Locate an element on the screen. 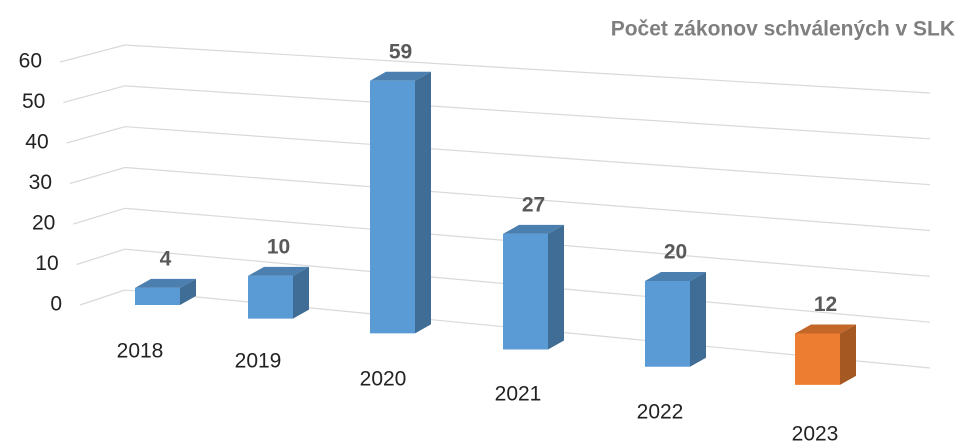  y-tick-label: 0 is located at coordinates (56, 304).